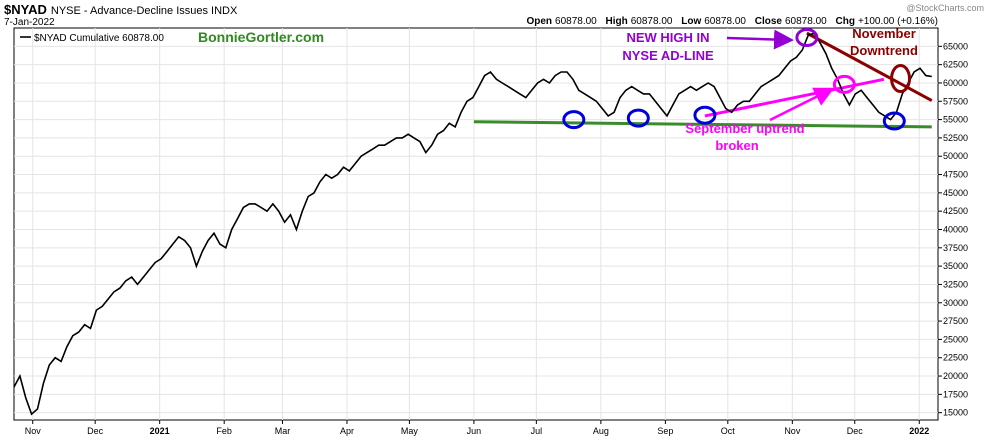  What do you see at coordinates (616, 21) in the screenshot?
I see `high-label: High` at bounding box center [616, 21].